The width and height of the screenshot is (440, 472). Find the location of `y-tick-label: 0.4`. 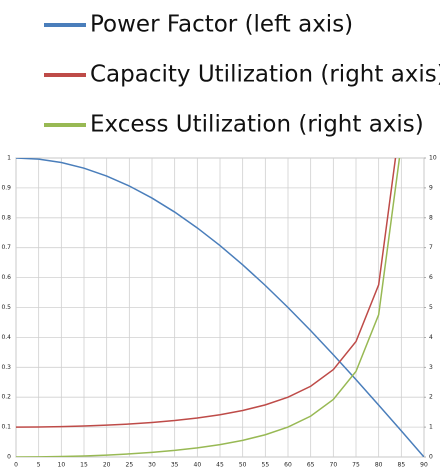

y-tick-label: 0.4 is located at coordinates (6, 337).